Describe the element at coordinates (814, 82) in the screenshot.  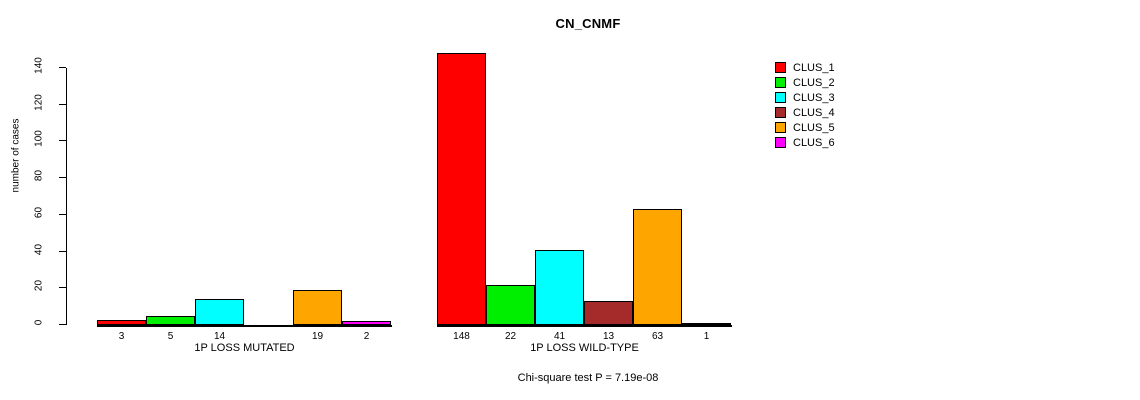
I see `legend-label: CLUS_2` at that location.